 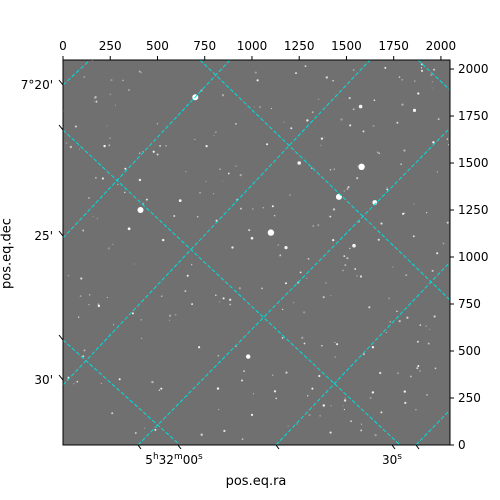 I want to click on dec-tick-mark, so click(x=61, y=377).